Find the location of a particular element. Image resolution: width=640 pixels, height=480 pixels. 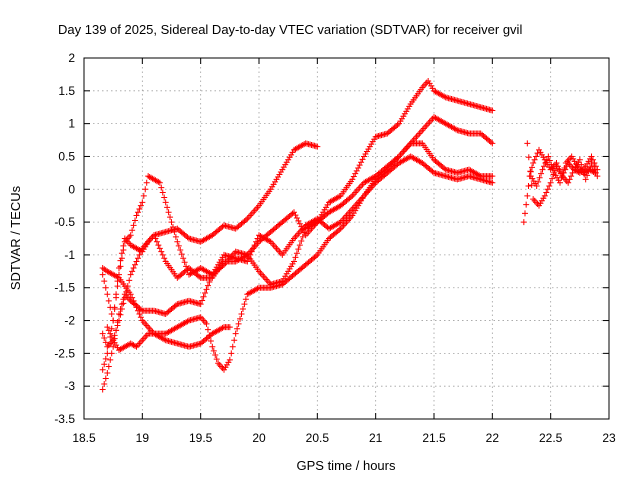

x-tick-label: 20 is located at coordinates (259, 438).